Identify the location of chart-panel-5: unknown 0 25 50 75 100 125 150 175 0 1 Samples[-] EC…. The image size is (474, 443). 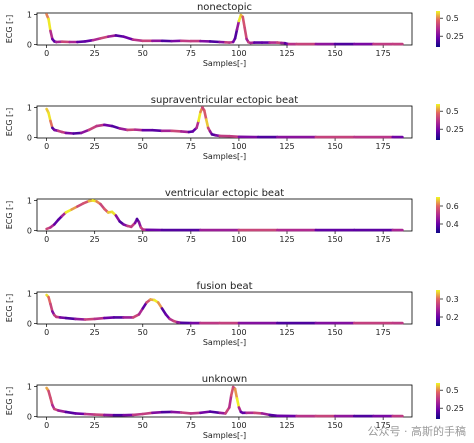
(234, 407).